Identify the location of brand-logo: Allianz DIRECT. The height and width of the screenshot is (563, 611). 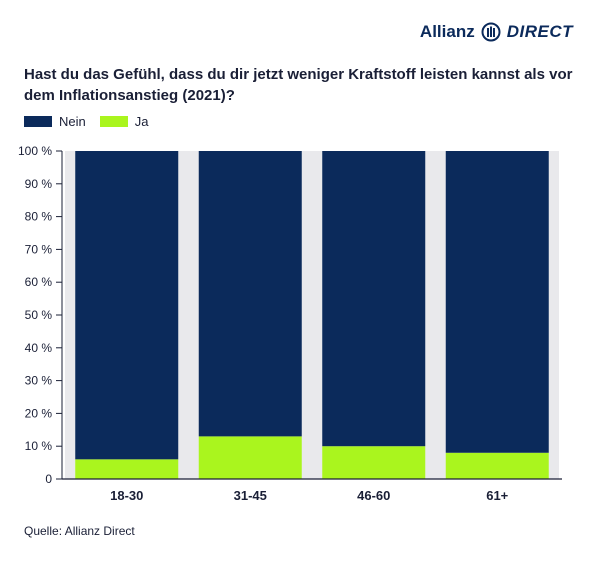
(496, 32).